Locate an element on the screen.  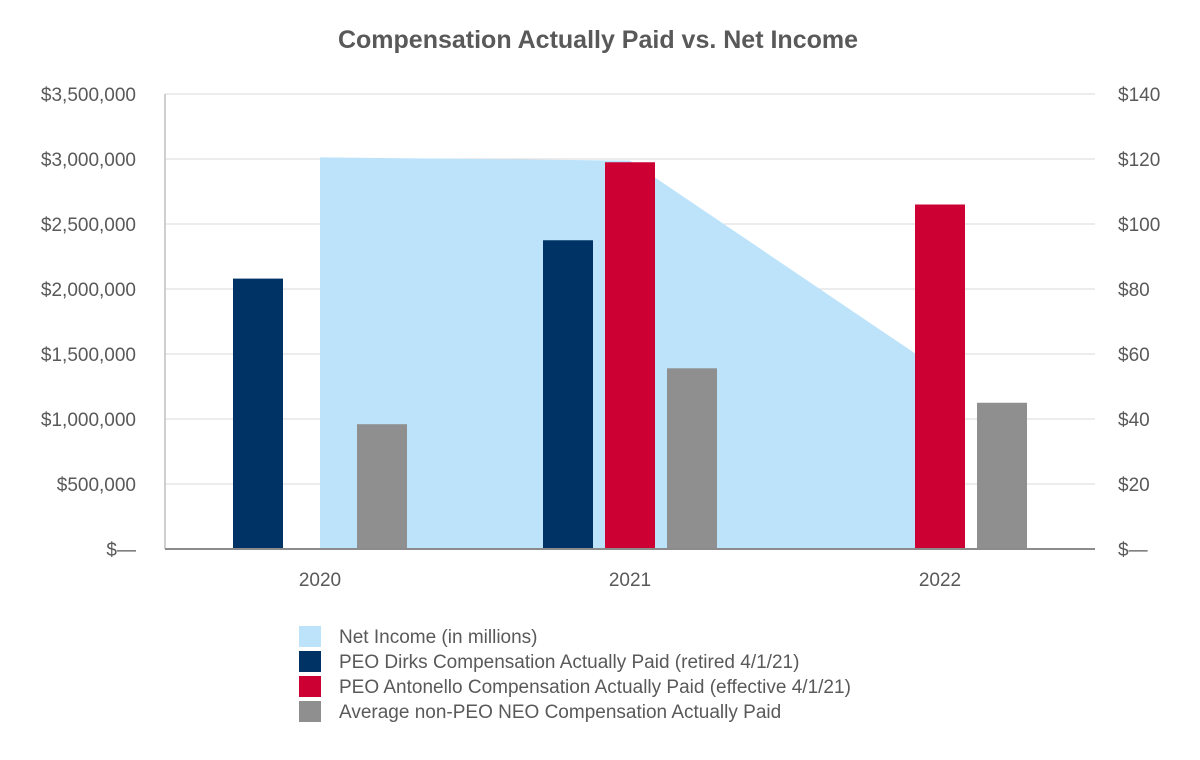
left-tick-label: $500,000 is located at coordinates (96, 485).